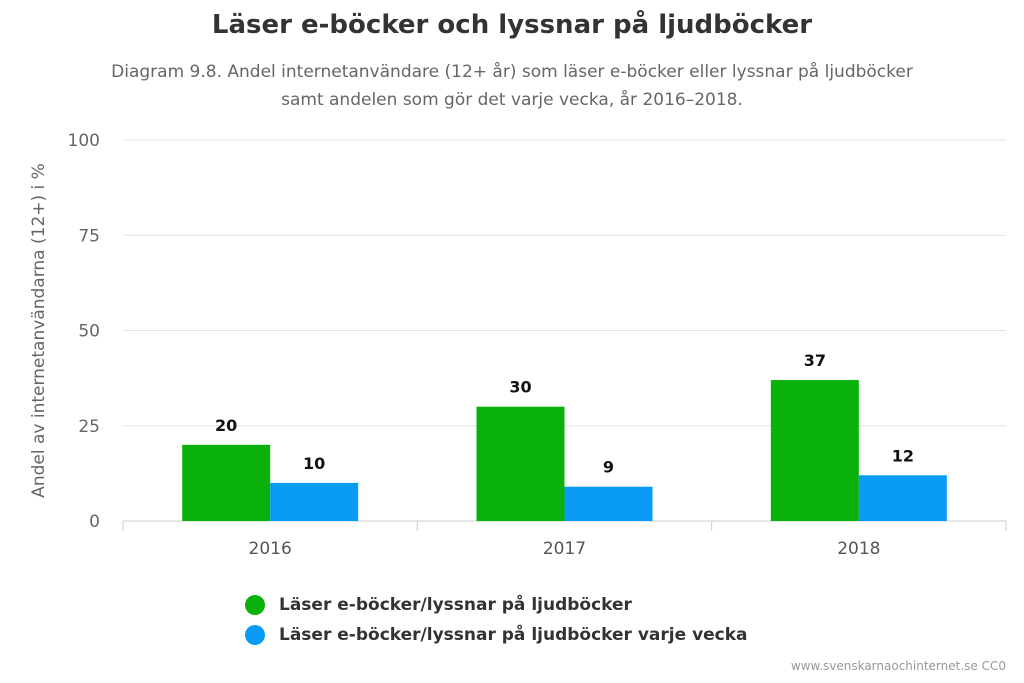 This screenshot has width=1024, height=683. Describe the element at coordinates (520, 387) in the screenshot. I see `data-label: 30` at that location.